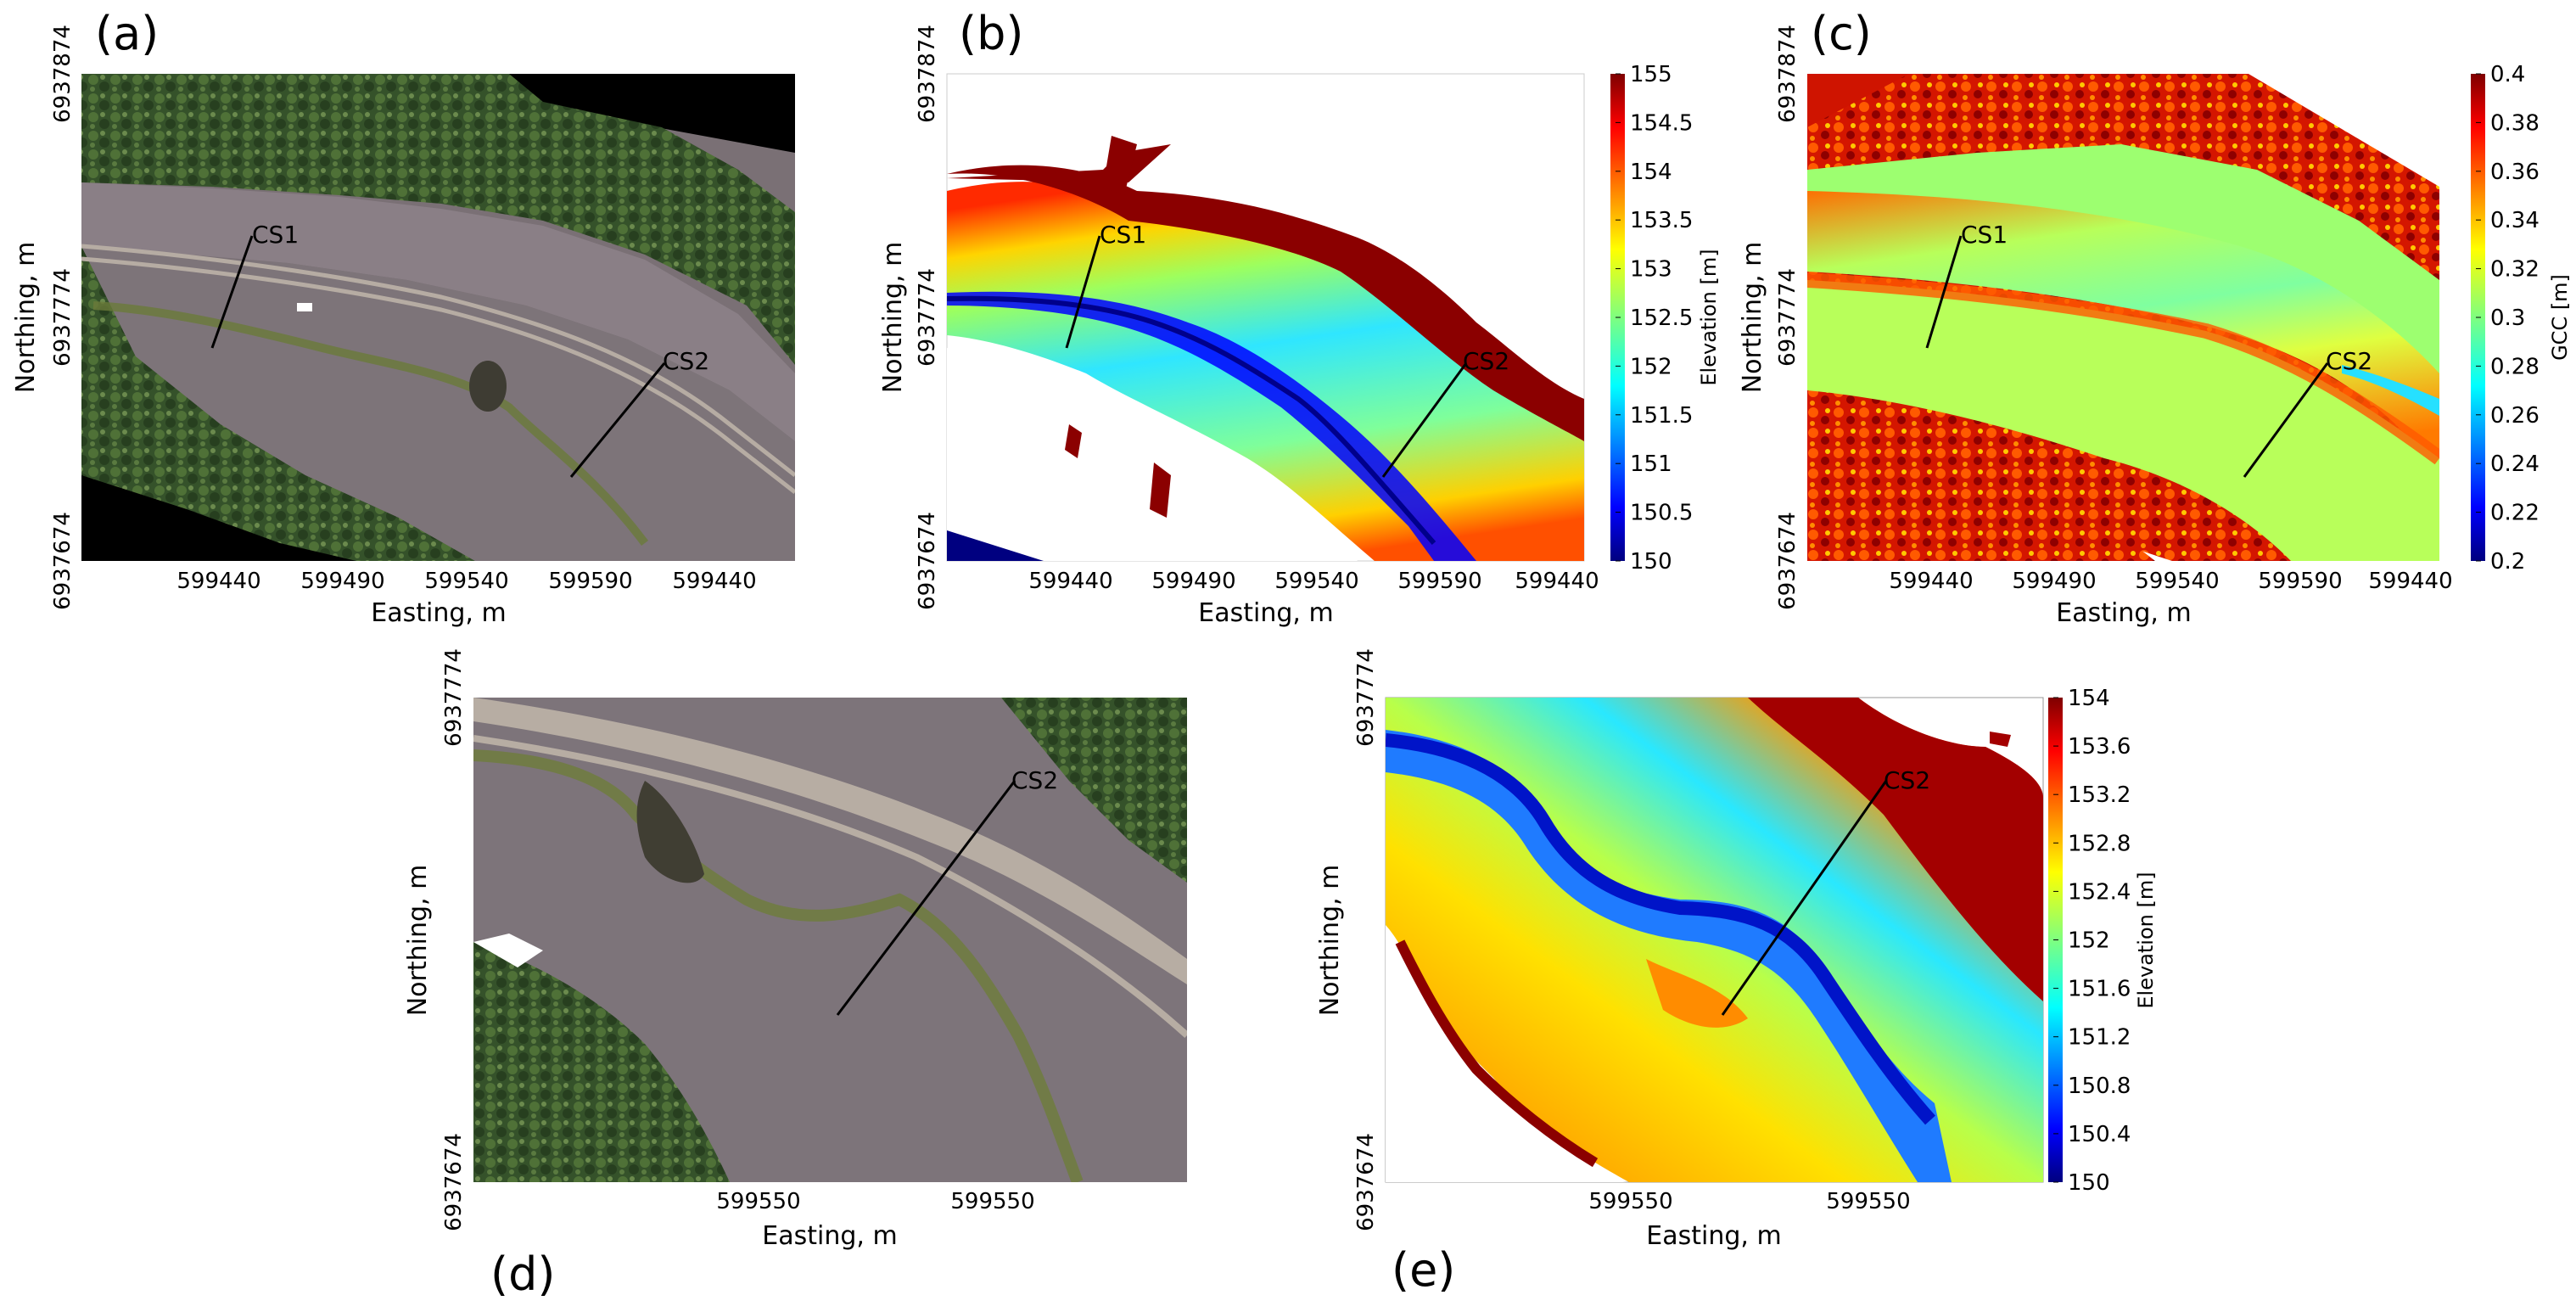  I want to click on cs2-label-d: CS2, so click(1034, 780).